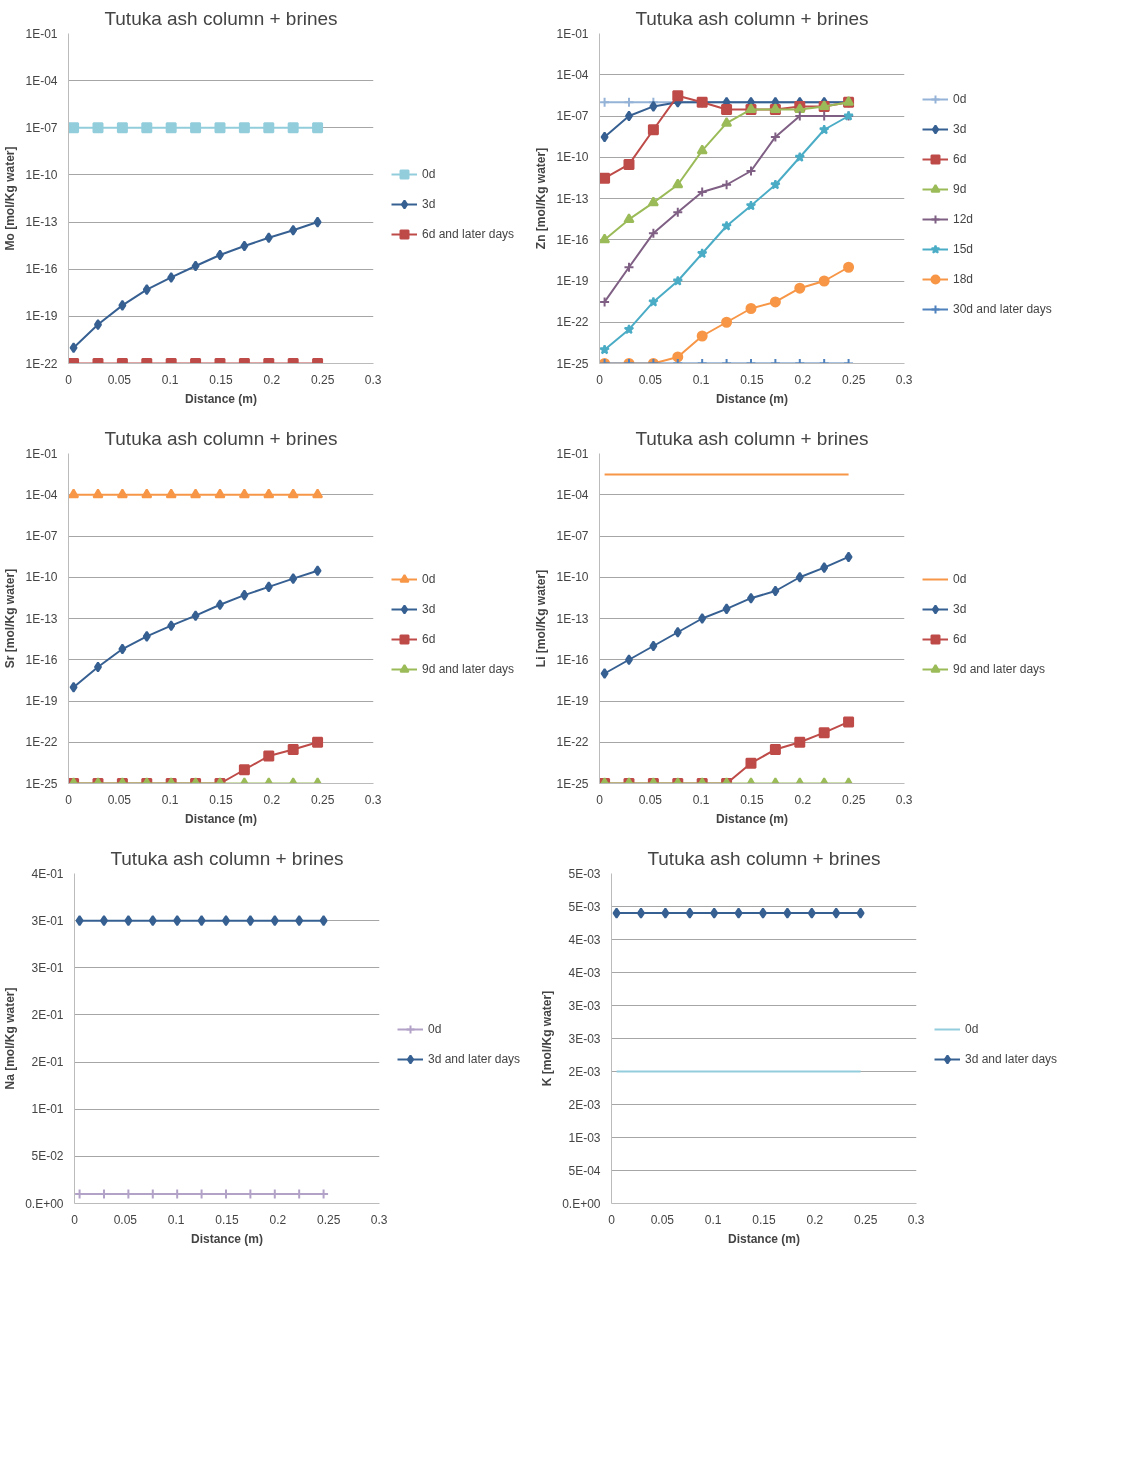 Image resolution: width=1125 pixels, height=1463 pixels. I want to click on y-axis-title: Sr [mol/Kg water], so click(10, 618).